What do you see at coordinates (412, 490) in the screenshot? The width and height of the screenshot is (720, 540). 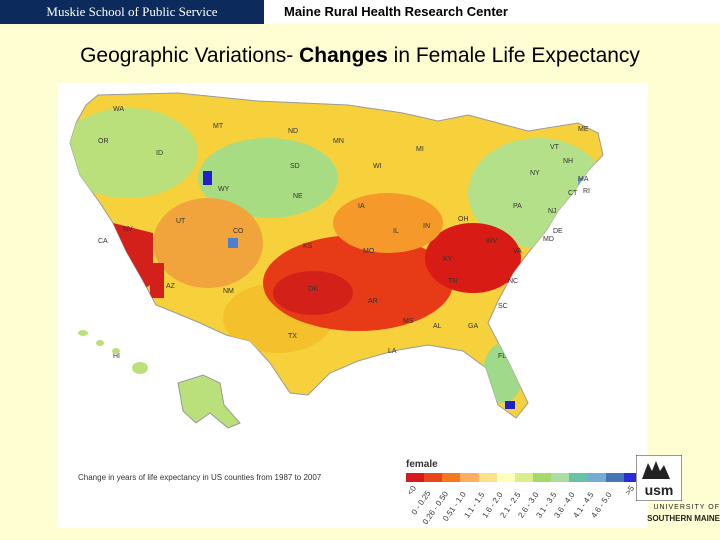 I see `legend-label: <0` at bounding box center [412, 490].